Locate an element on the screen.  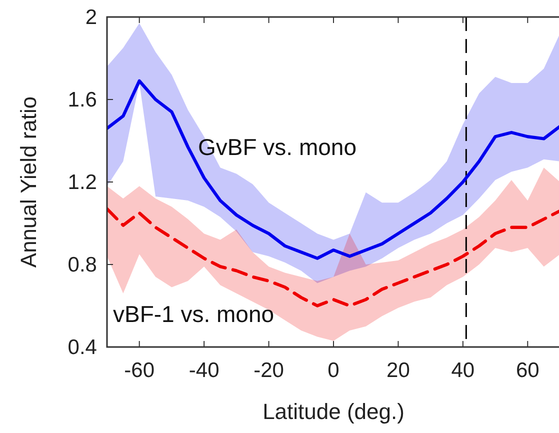
x-tick-label: 20 is located at coordinates (398, 370).